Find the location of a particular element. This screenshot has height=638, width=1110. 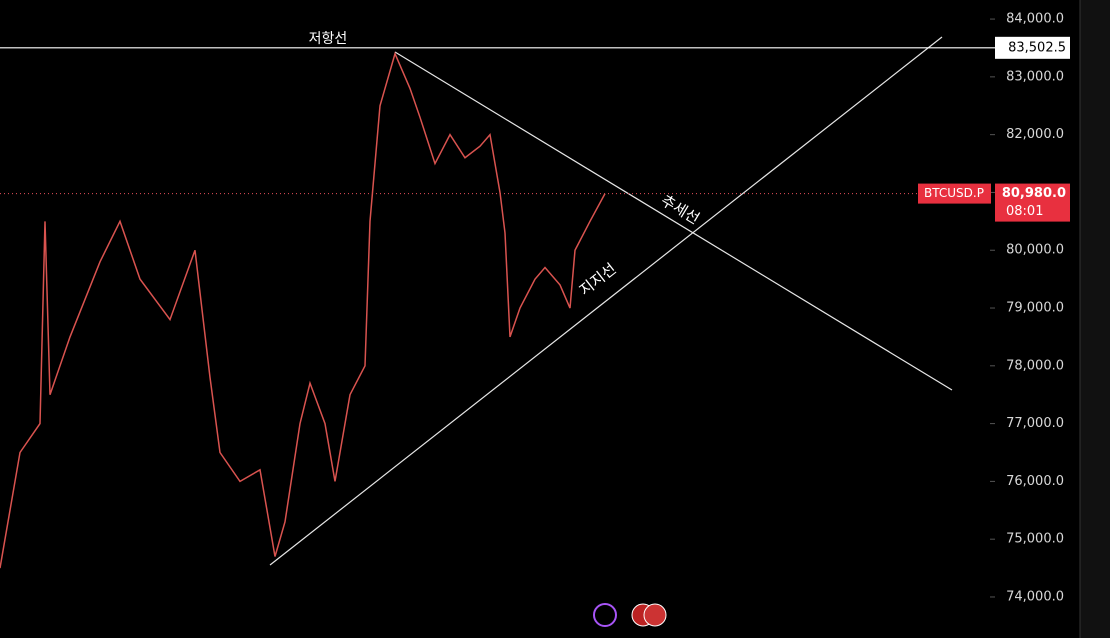

resistance-tag is located at coordinates (1032, 47).